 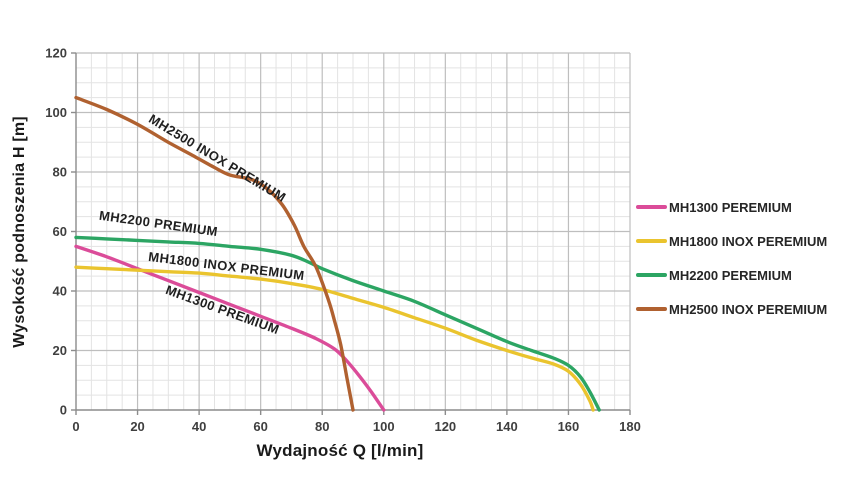 What do you see at coordinates (507, 426) in the screenshot?
I see `x-tick-label: 140` at bounding box center [507, 426].